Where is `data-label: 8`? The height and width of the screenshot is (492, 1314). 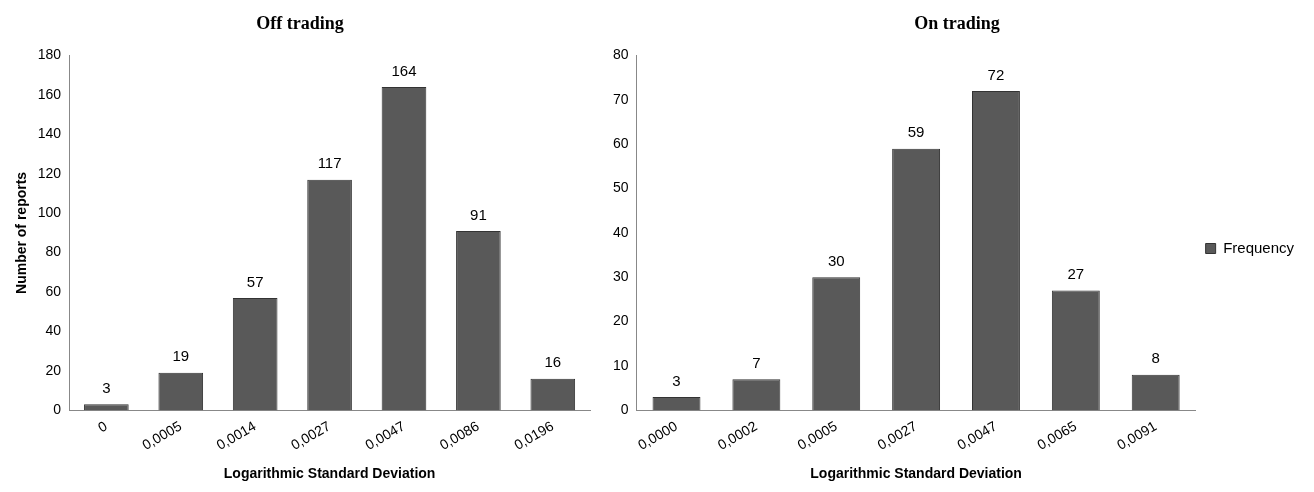 data-label: 8 is located at coordinates (1155, 358).